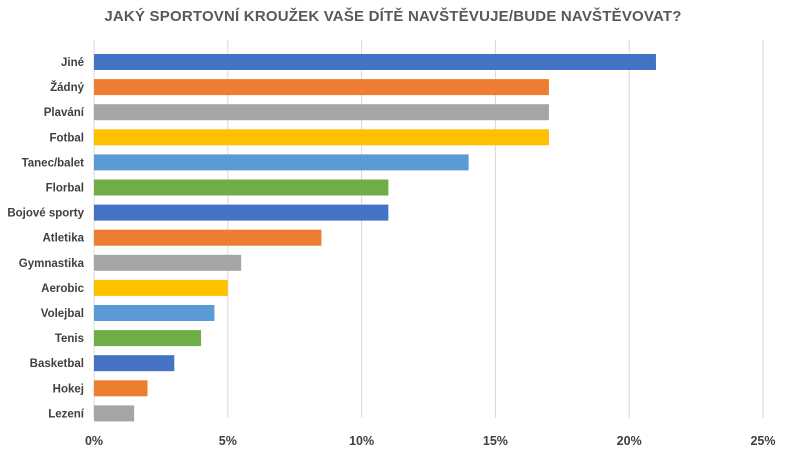 The height and width of the screenshot is (455, 786). What do you see at coordinates (45, 214) in the screenshot?
I see `category-label: Bojové sporty` at bounding box center [45, 214].